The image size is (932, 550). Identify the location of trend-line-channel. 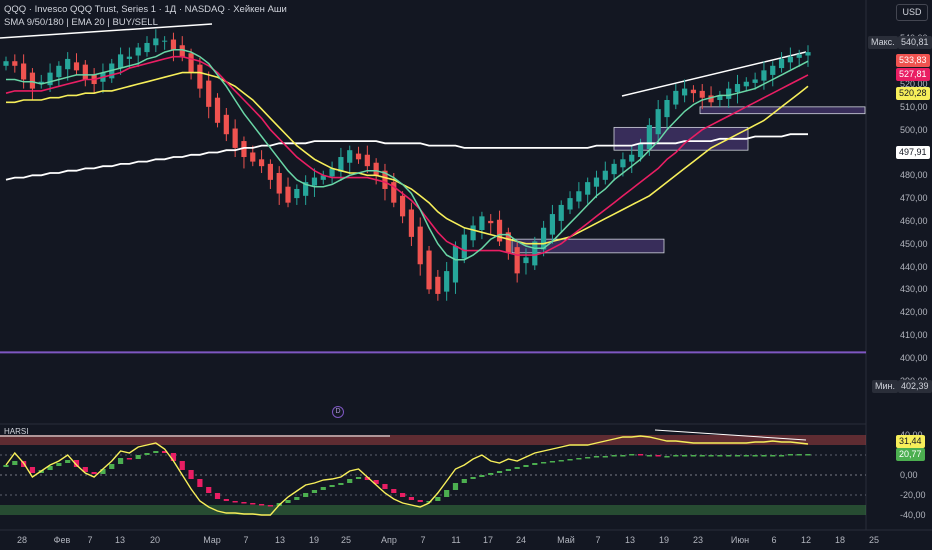
(714, 74).